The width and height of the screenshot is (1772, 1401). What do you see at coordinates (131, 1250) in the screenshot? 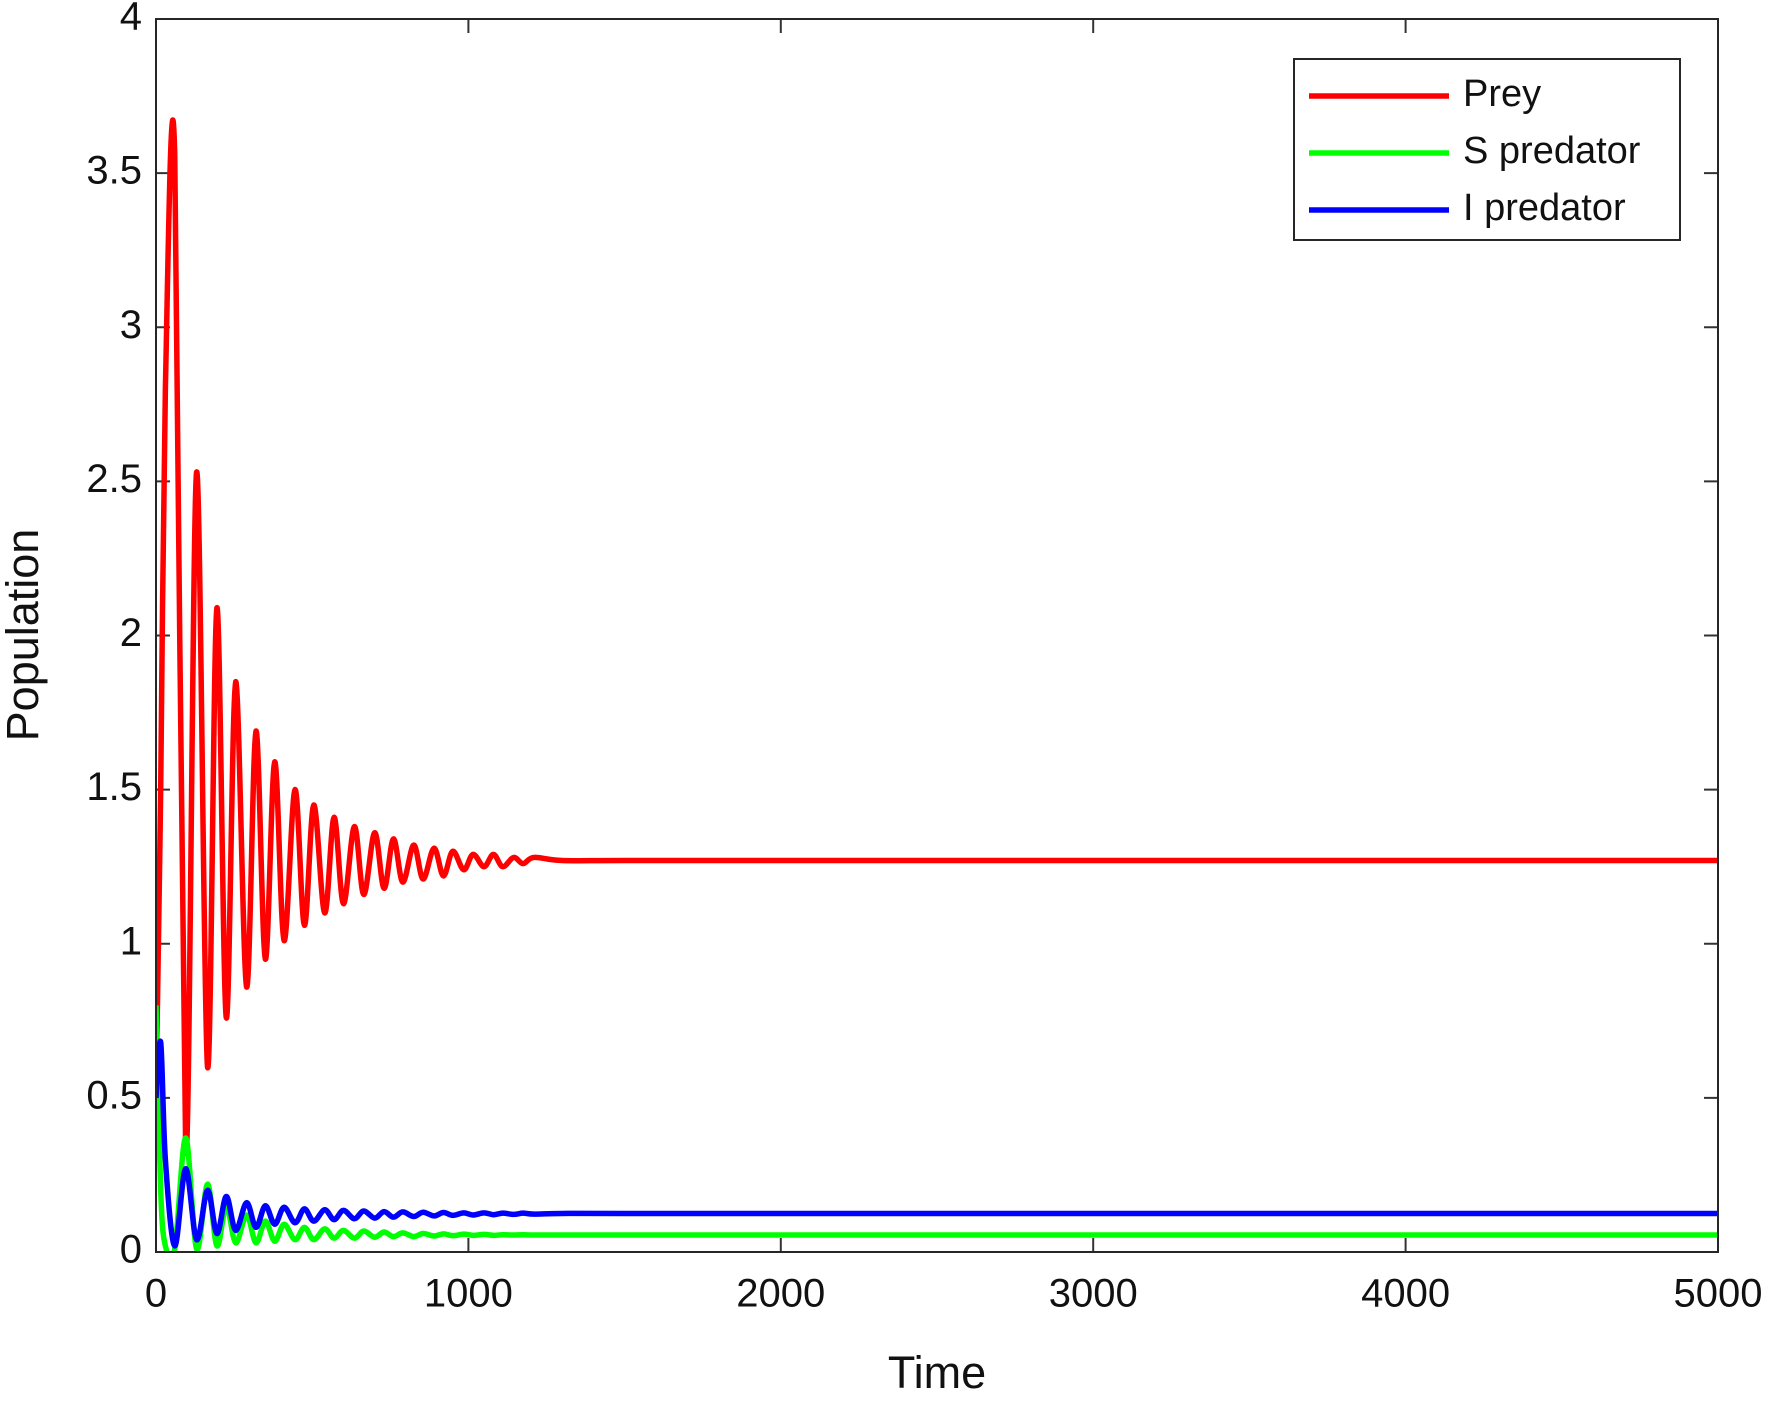
I see `y-tick-label: 0` at bounding box center [131, 1250].